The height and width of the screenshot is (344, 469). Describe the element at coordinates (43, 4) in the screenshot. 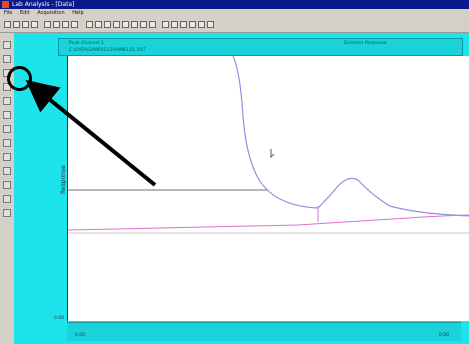

I see `window-title: Lab Analysis - [Data]` at that location.